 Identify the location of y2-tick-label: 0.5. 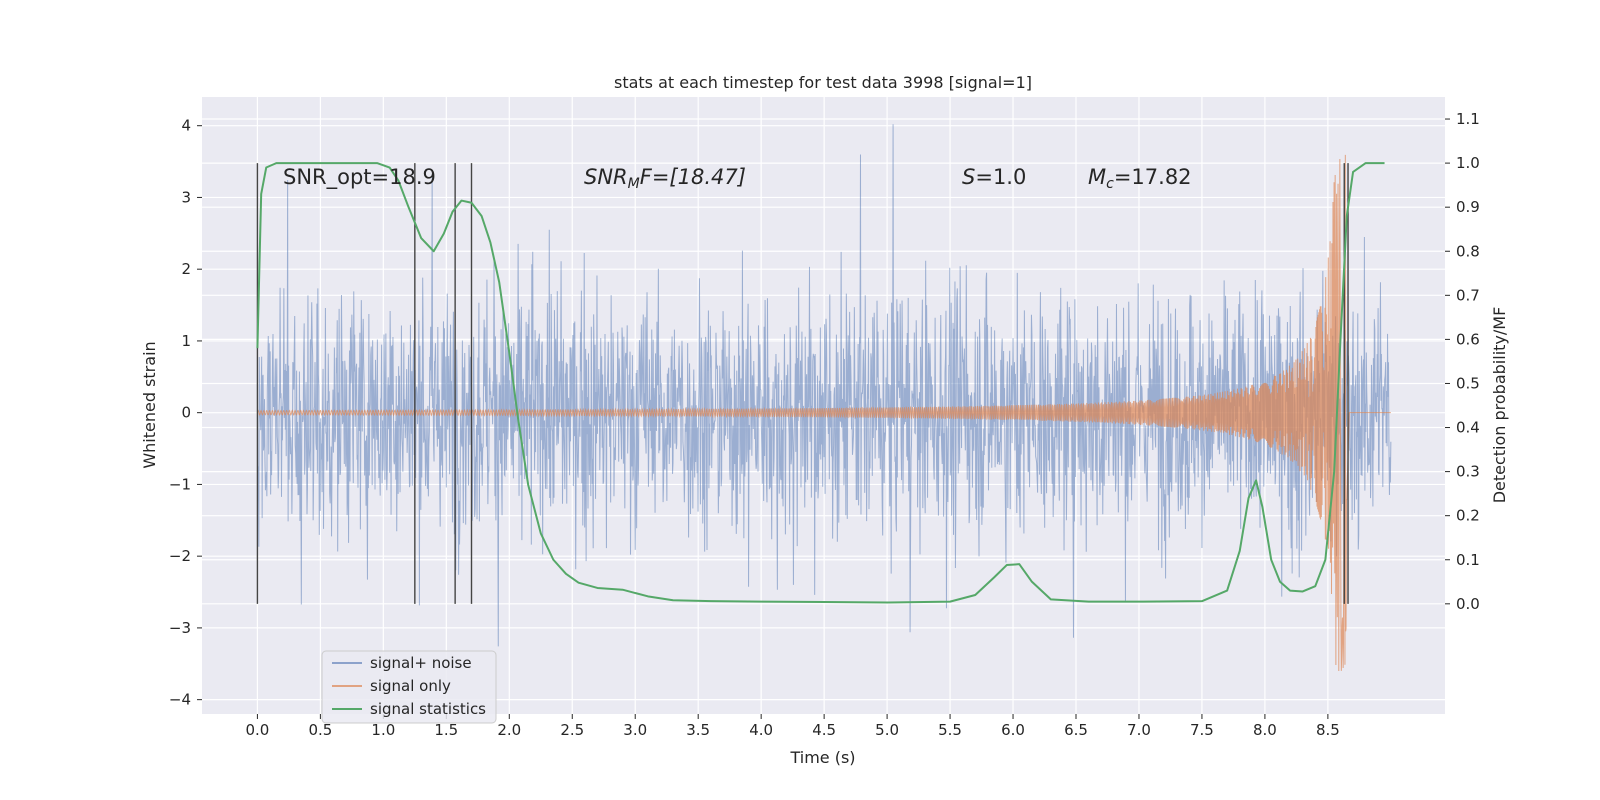
(1468, 383).